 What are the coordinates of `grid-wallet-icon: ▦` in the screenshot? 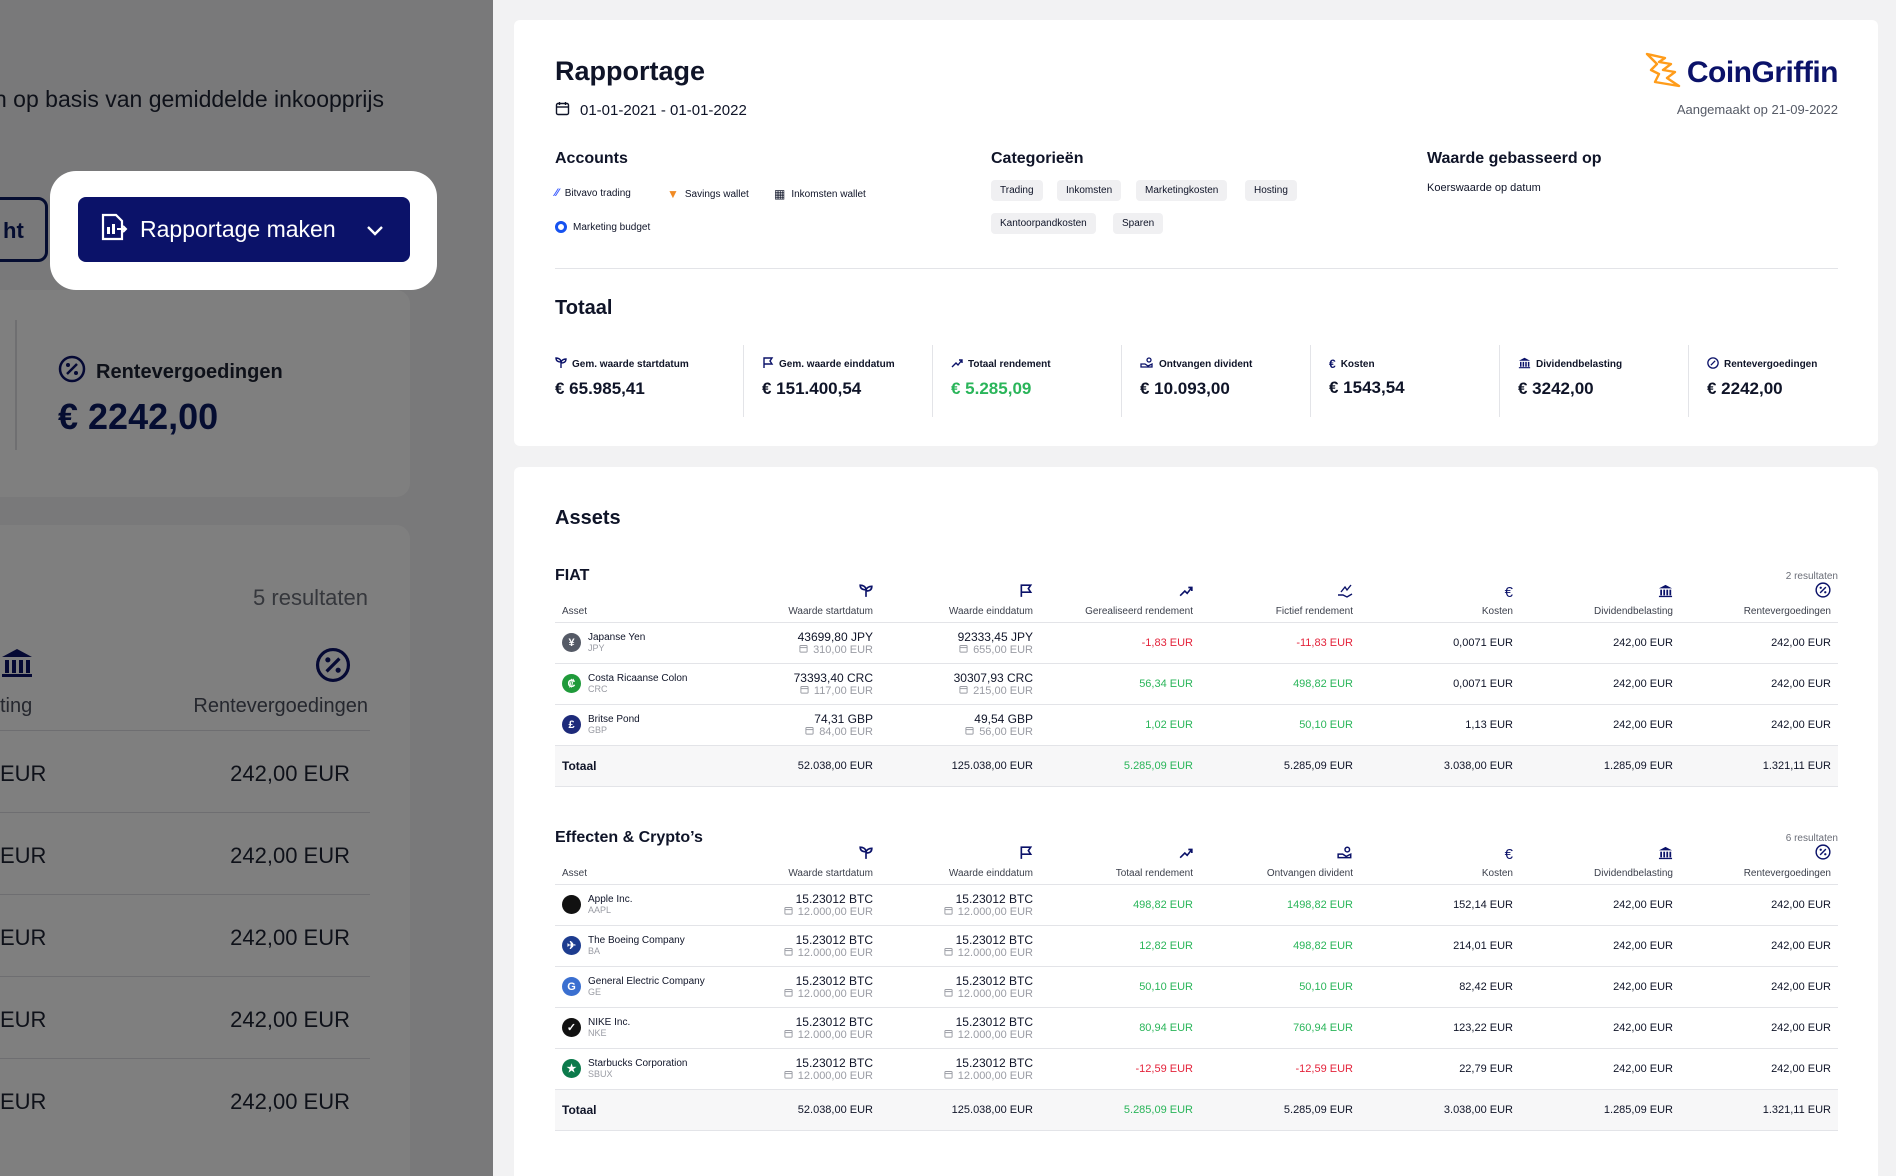 It's located at (780, 194).